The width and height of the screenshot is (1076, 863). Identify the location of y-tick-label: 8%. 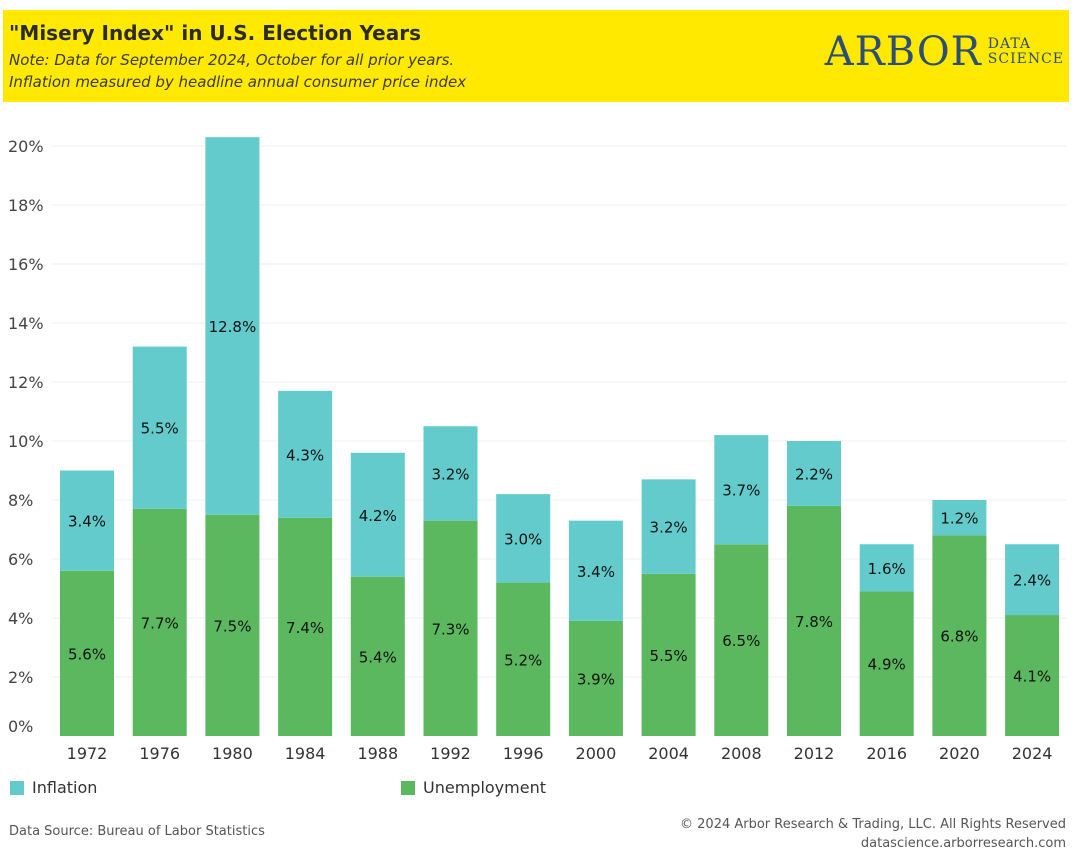
(20, 500).